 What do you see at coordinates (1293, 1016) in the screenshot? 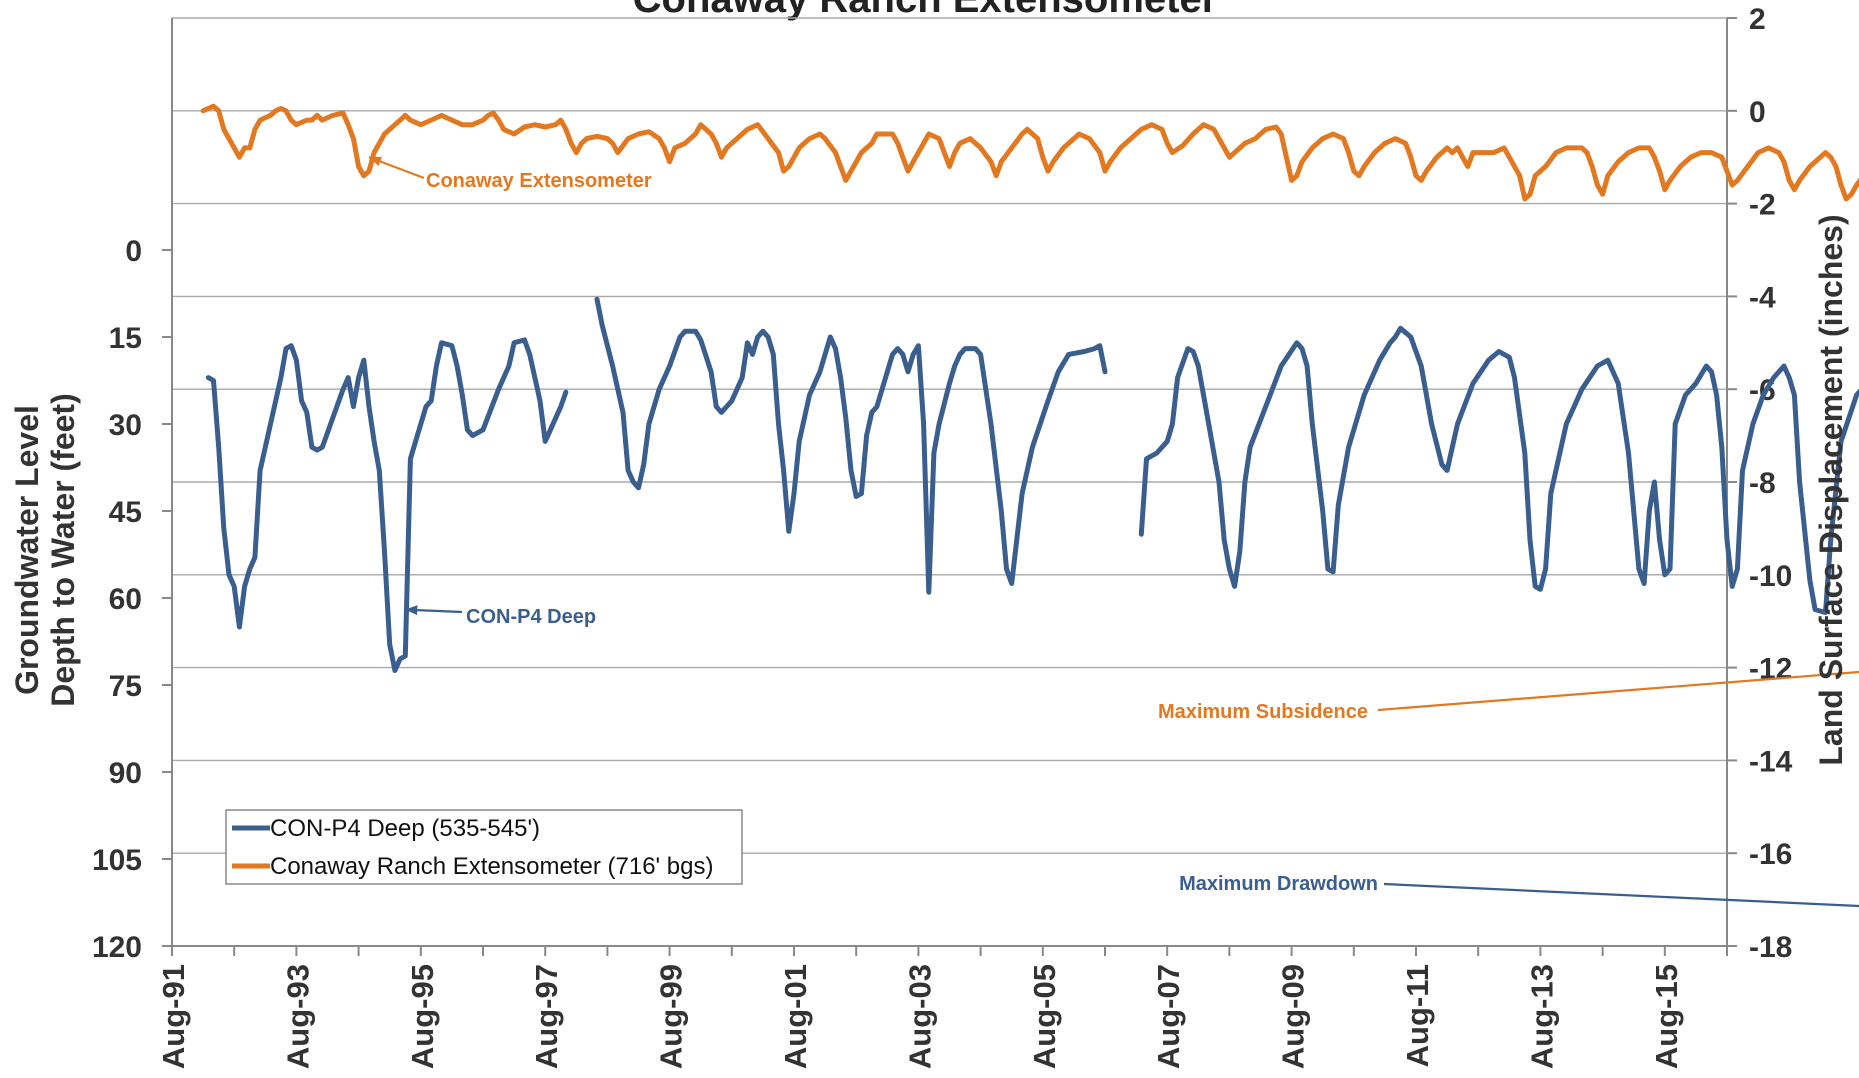
I see `x-tick-label: Aug-09` at bounding box center [1293, 1016].